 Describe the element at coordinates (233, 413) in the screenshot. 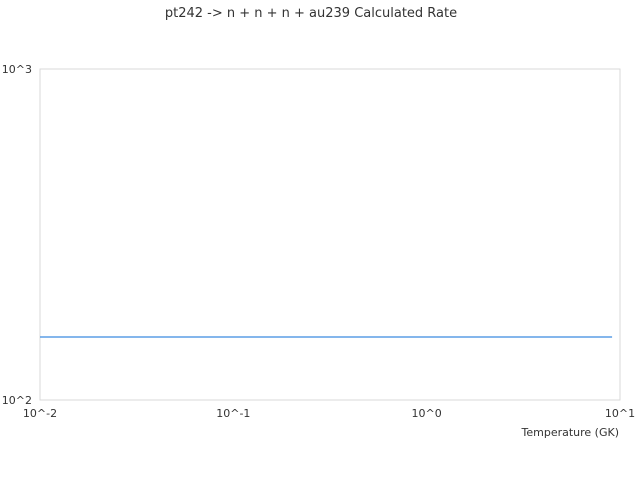

I see `x-tick-label: 10^-1` at that location.